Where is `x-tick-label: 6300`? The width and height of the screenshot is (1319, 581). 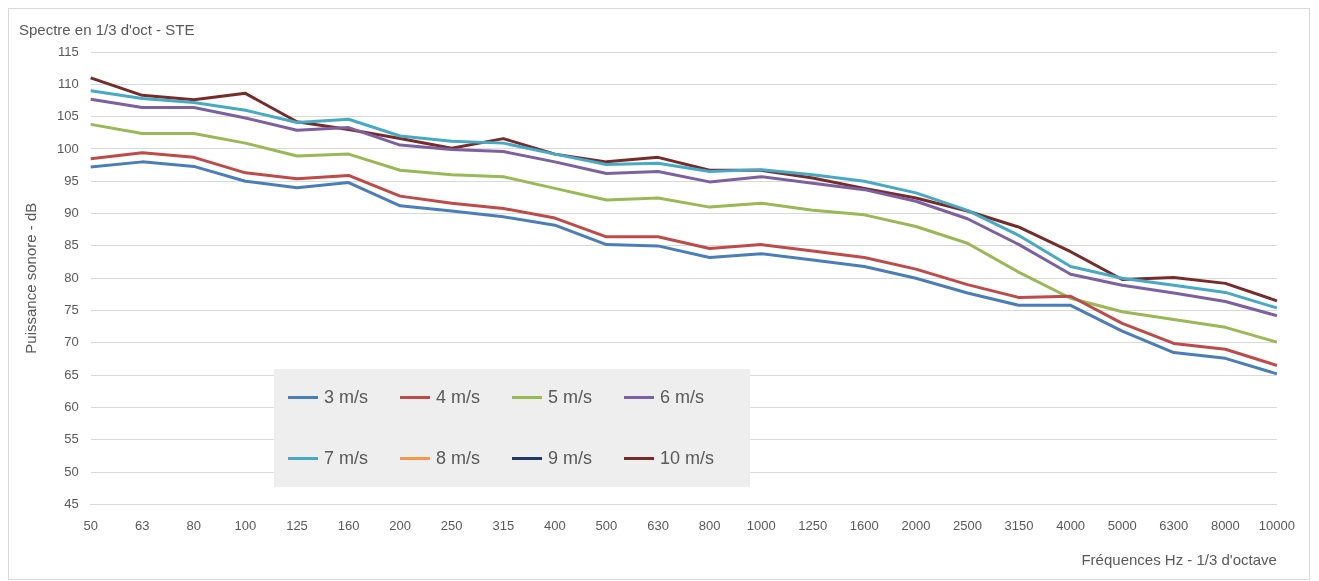
x-tick-label: 6300 is located at coordinates (1174, 525).